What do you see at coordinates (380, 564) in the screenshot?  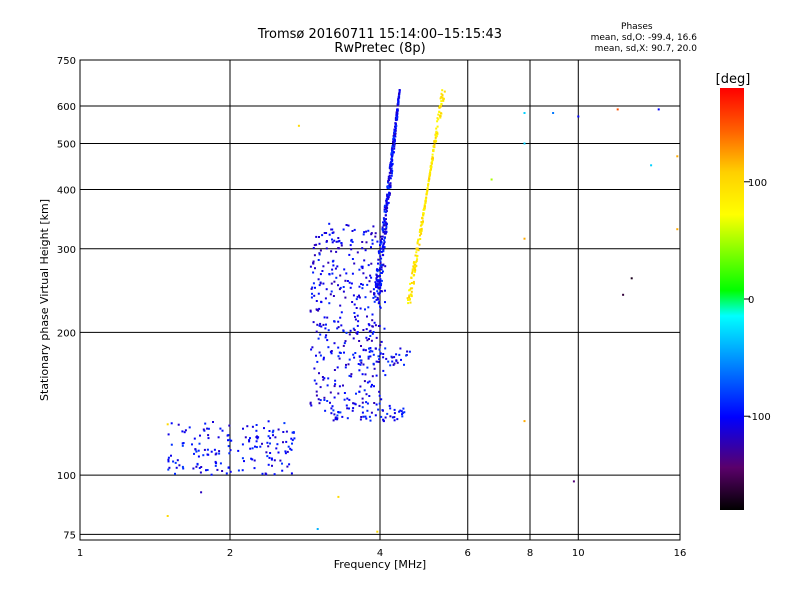 I see `x-axis-label: Frequency [MHz]` at bounding box center [380, 564].